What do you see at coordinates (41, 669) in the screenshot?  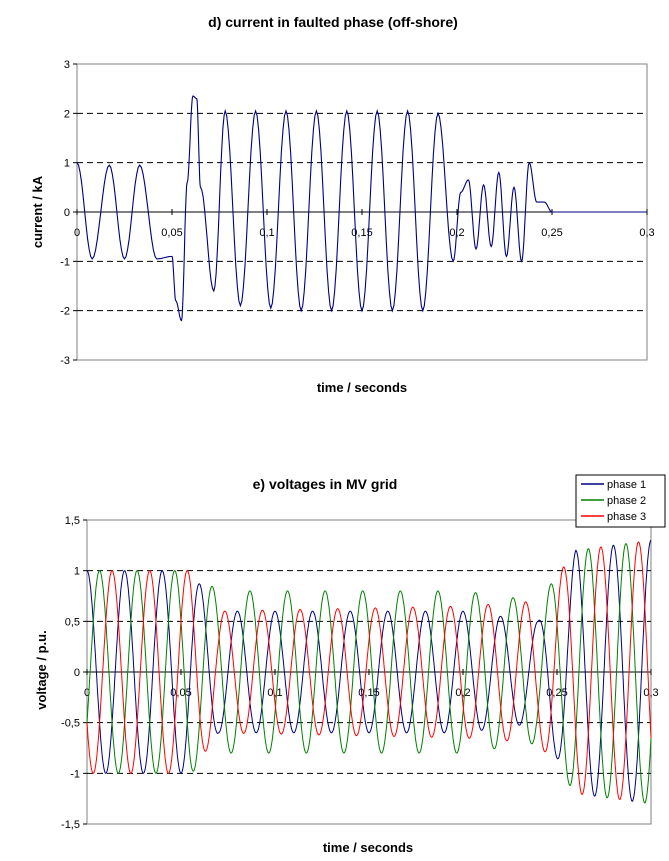 I see `y-axis-label: voltage / p.u.` at bounding box center [41, 669].